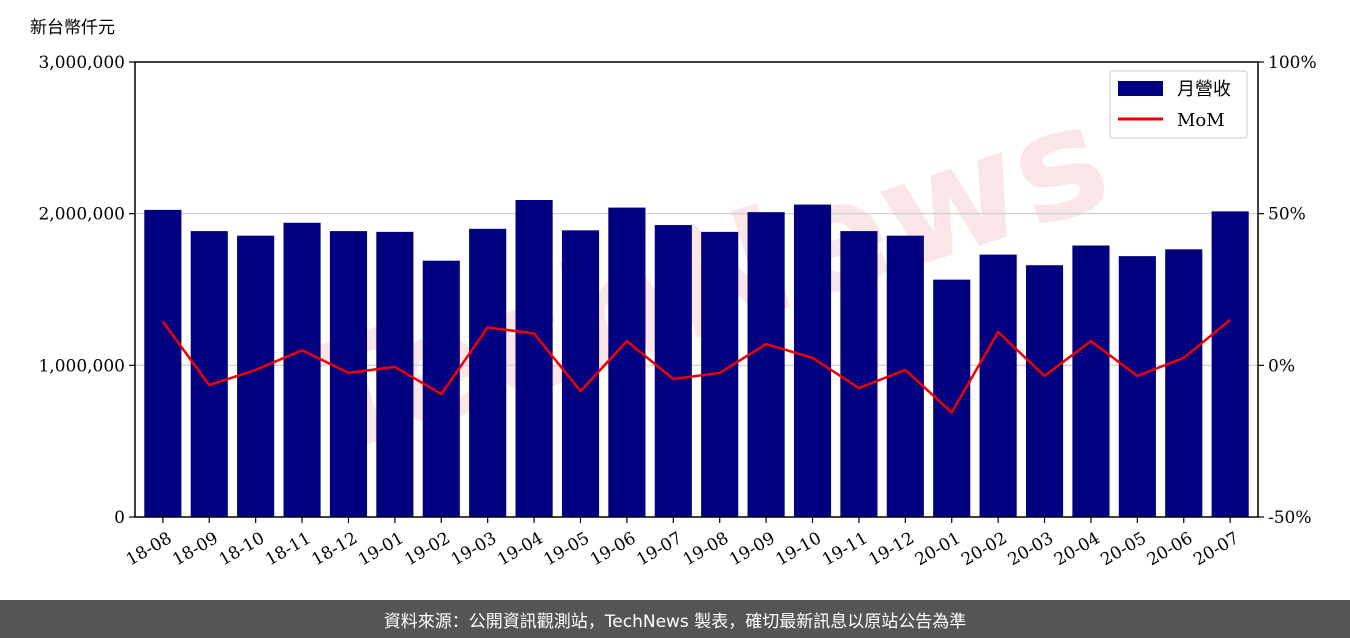 This screenshot has height=638, width=1350. I want to click on y-axis-unit-label: 新台幣仟元, so click(72, 28).